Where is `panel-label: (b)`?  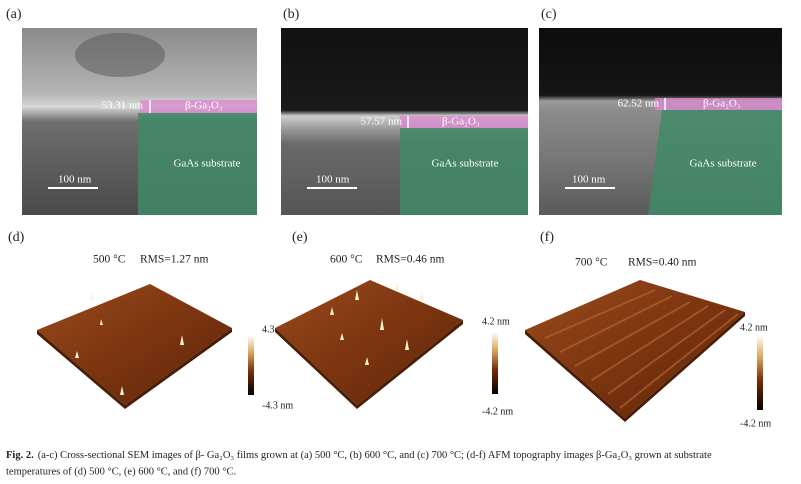 panel-label: (b) is located at coordinates (291, 14).